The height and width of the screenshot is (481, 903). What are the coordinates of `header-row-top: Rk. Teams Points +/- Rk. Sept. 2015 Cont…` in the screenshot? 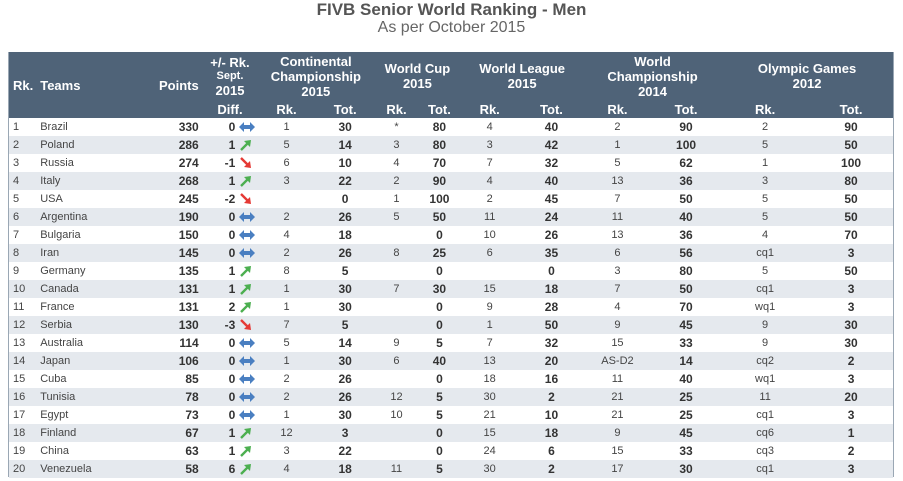 It's located at (451, 85).